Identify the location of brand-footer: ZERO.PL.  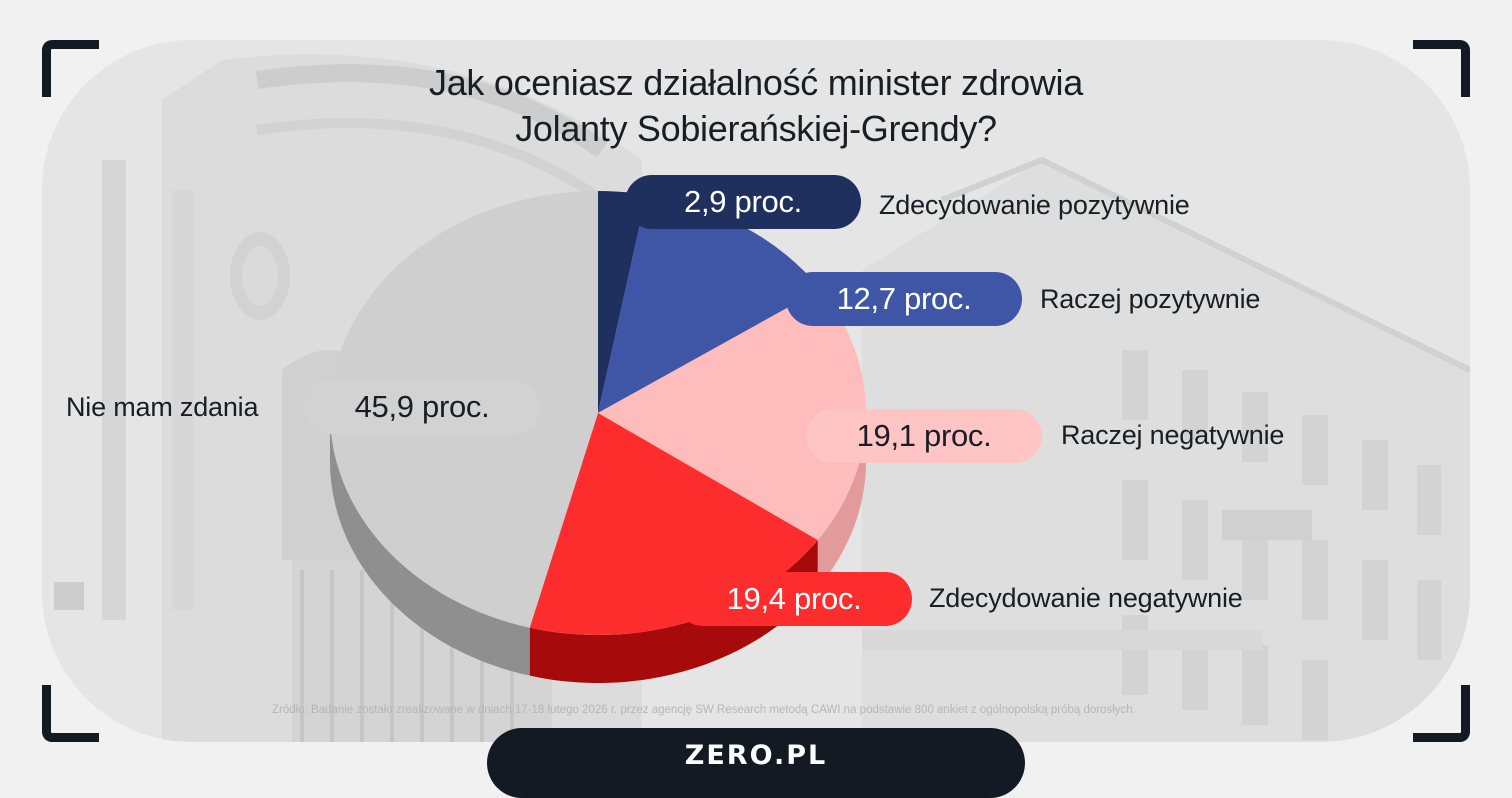
(756, 763).